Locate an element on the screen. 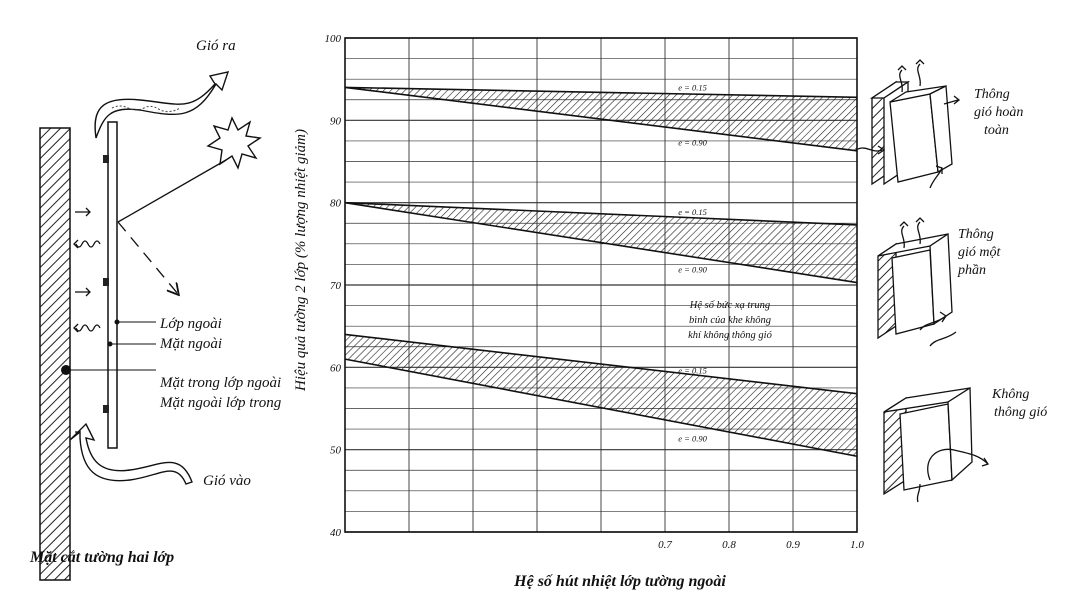  outer-surface-label: Mặt ngoài is located at coordinates (190, 344).